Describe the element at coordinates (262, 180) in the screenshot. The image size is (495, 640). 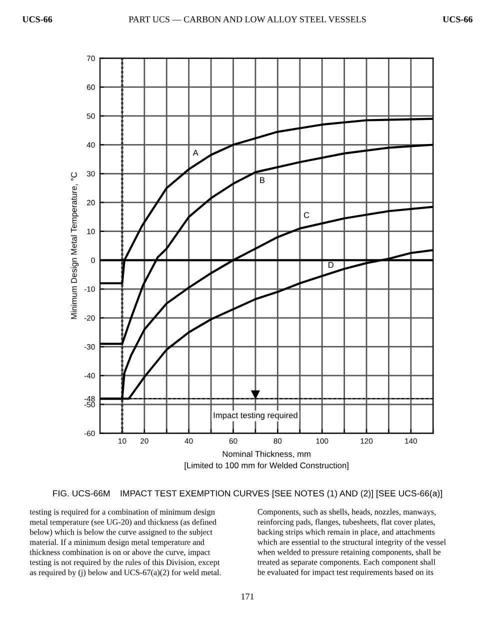
I see `annotation: B` at that location.